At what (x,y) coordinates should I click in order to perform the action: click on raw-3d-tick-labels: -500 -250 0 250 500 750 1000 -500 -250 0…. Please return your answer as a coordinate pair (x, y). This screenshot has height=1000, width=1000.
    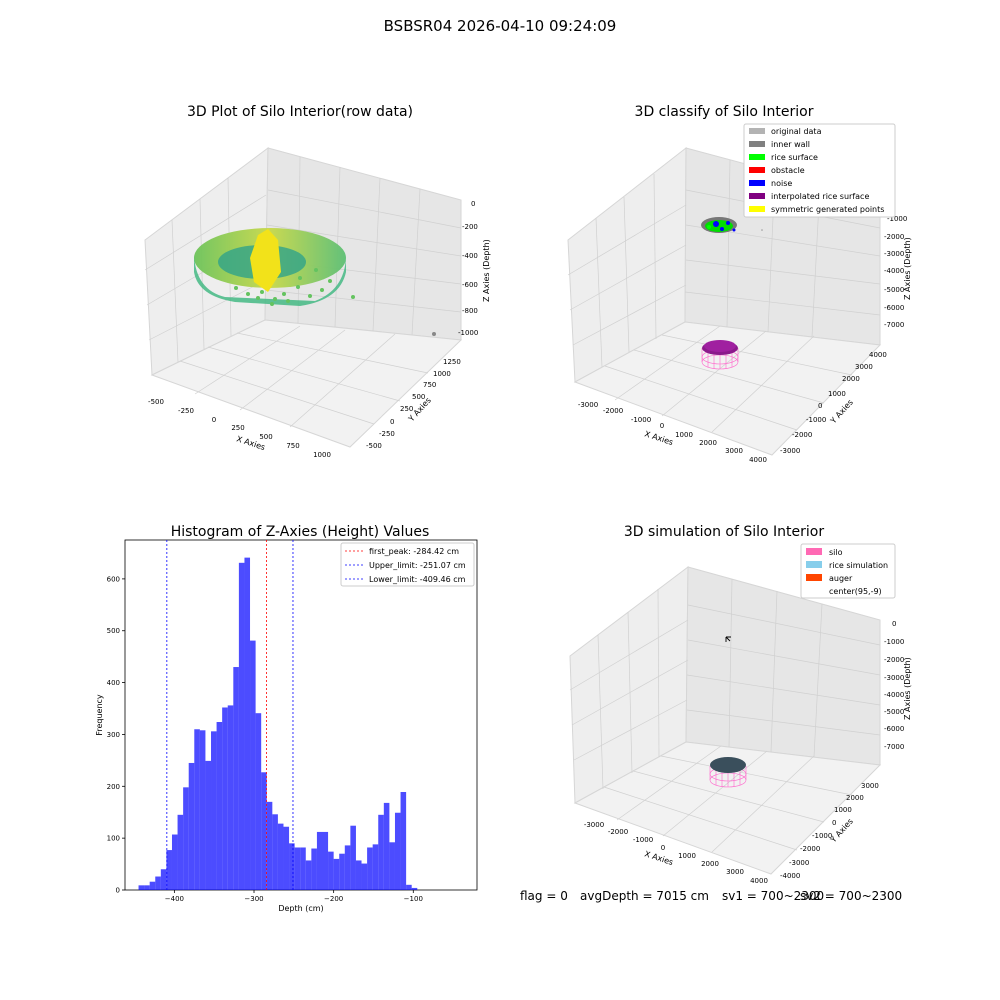
    Looking at the image, I should click on (313, 329).